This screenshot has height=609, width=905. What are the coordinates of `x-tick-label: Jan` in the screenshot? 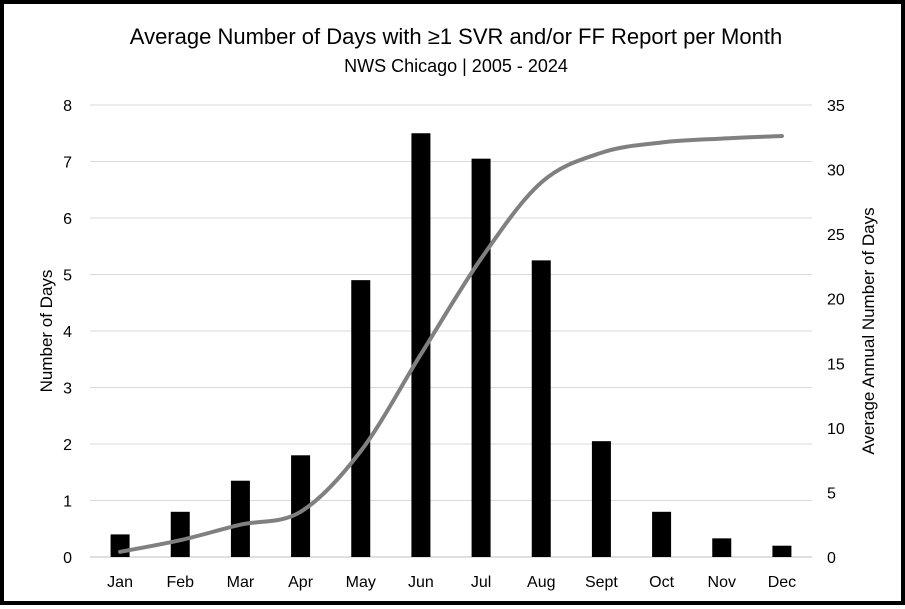 It's located at (120, 582).